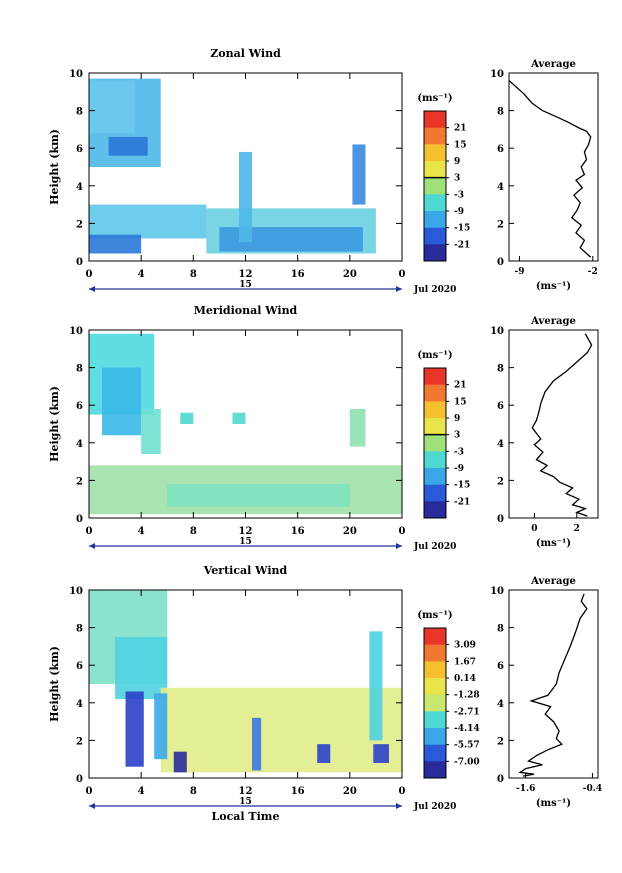 This screenshot has width=622, height=873. Describe the element at coordinates (467, 729) in the screenshot. I see `colorbar-tick-label: -4.14` at that location.